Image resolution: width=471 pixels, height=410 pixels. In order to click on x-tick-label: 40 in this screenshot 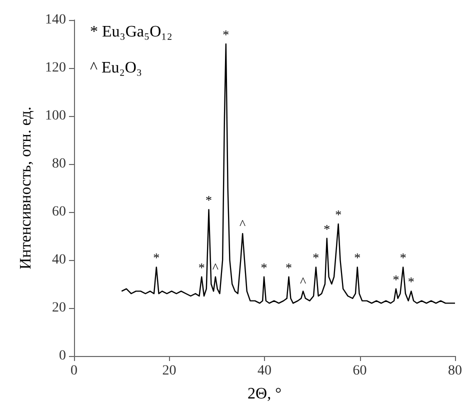, I will do `click(265, 371)`.